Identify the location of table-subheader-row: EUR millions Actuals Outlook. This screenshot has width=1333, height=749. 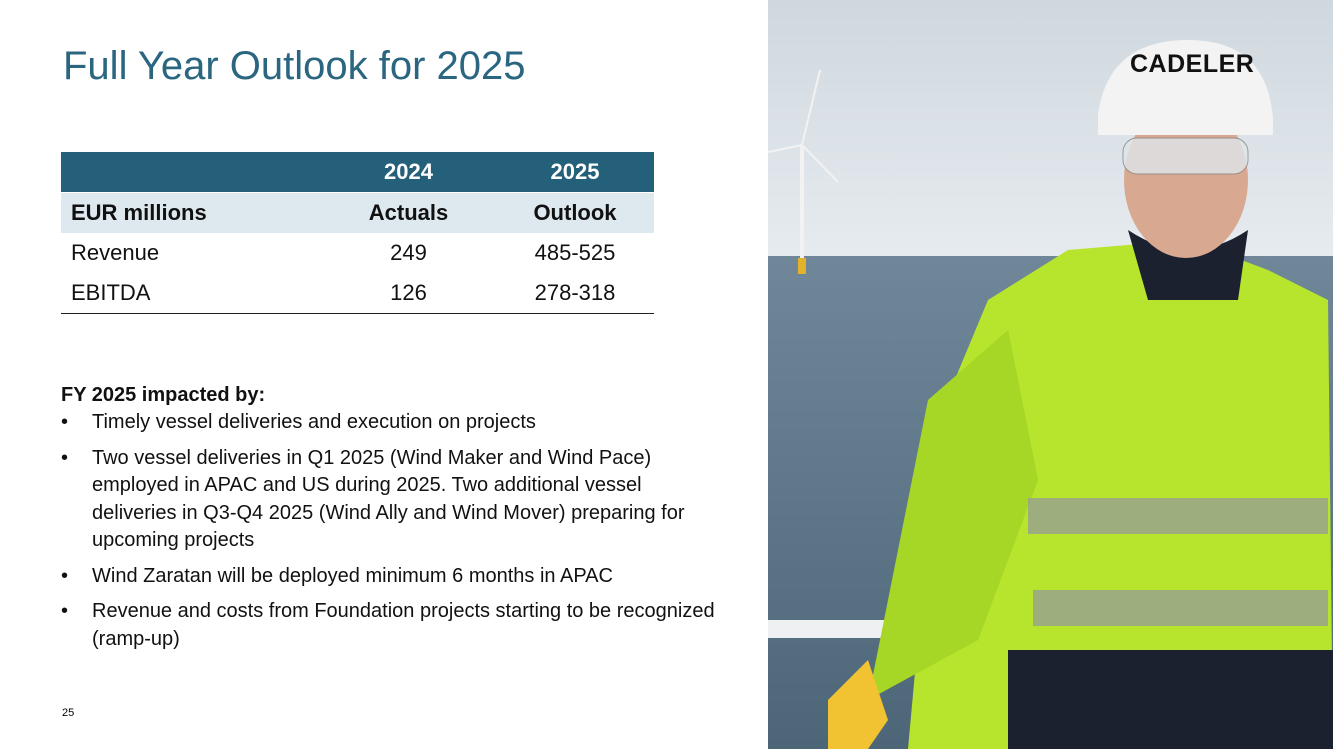
(357, 212).